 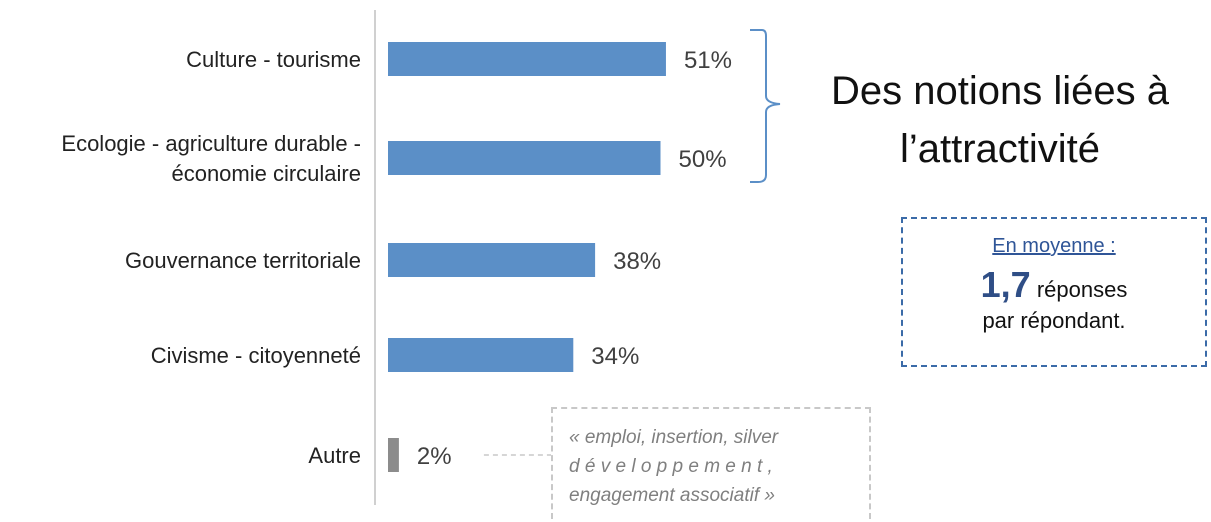 I want to click on average-suffix: réponses, so click(x=1082, y=289).